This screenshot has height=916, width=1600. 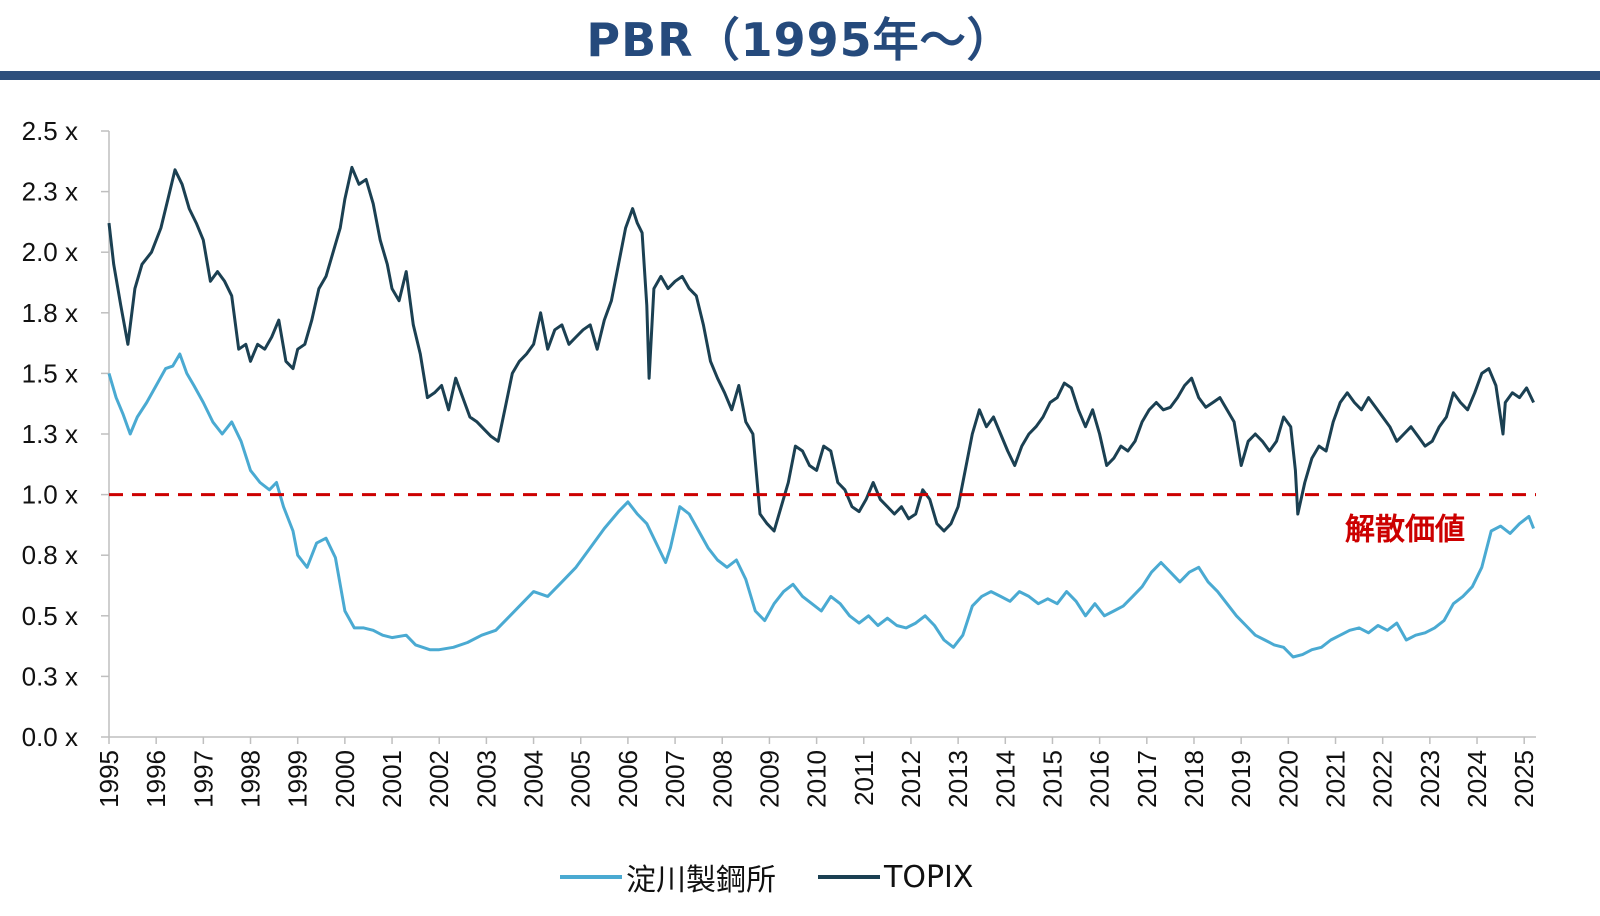 I want to click on x-tick-label: 2010, so click(x=817, y=779).